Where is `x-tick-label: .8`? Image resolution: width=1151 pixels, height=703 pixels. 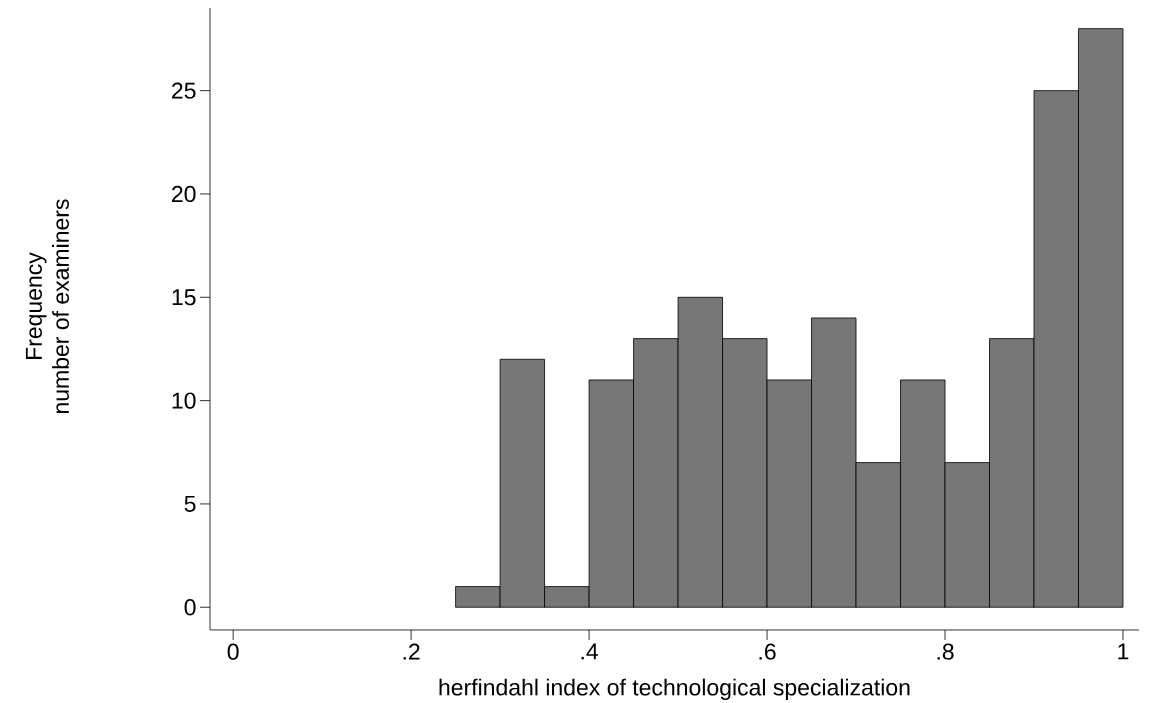 x-tick-label: .8 is located at coordinates (945, 651).